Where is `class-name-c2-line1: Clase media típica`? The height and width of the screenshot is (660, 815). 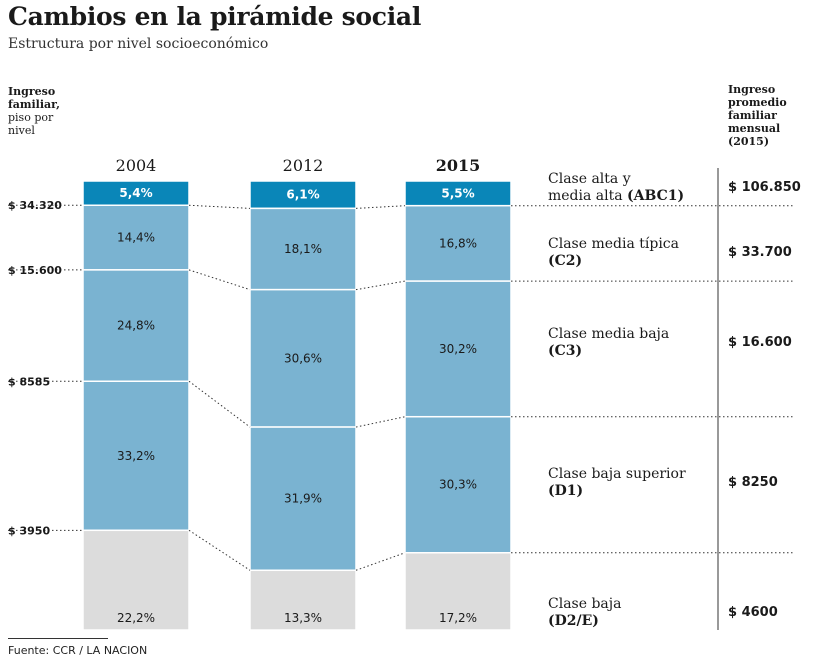
class-name-c2-line1: Clase media típica is located at coordinates (613, 244).